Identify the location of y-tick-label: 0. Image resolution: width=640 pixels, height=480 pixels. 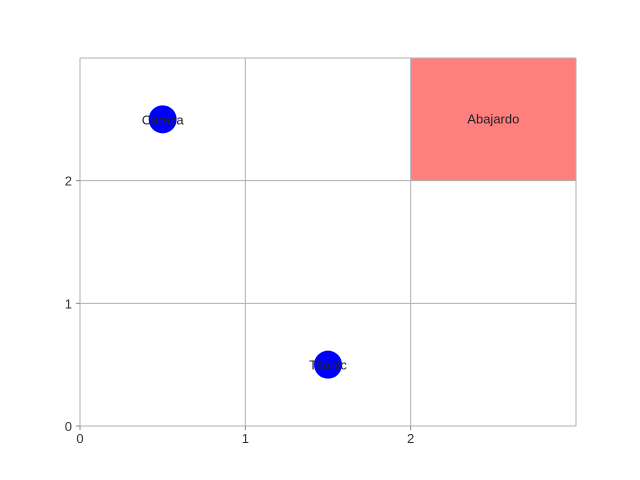
(68, 426).